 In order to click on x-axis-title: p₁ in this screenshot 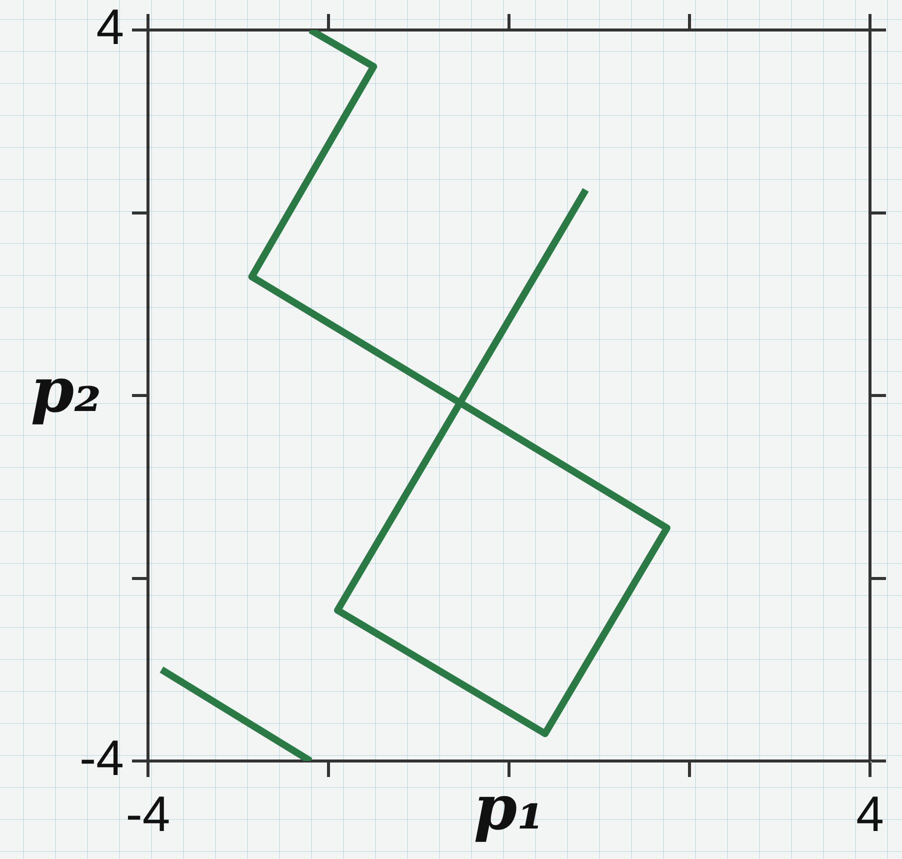, I will do `click(509, 807)`.